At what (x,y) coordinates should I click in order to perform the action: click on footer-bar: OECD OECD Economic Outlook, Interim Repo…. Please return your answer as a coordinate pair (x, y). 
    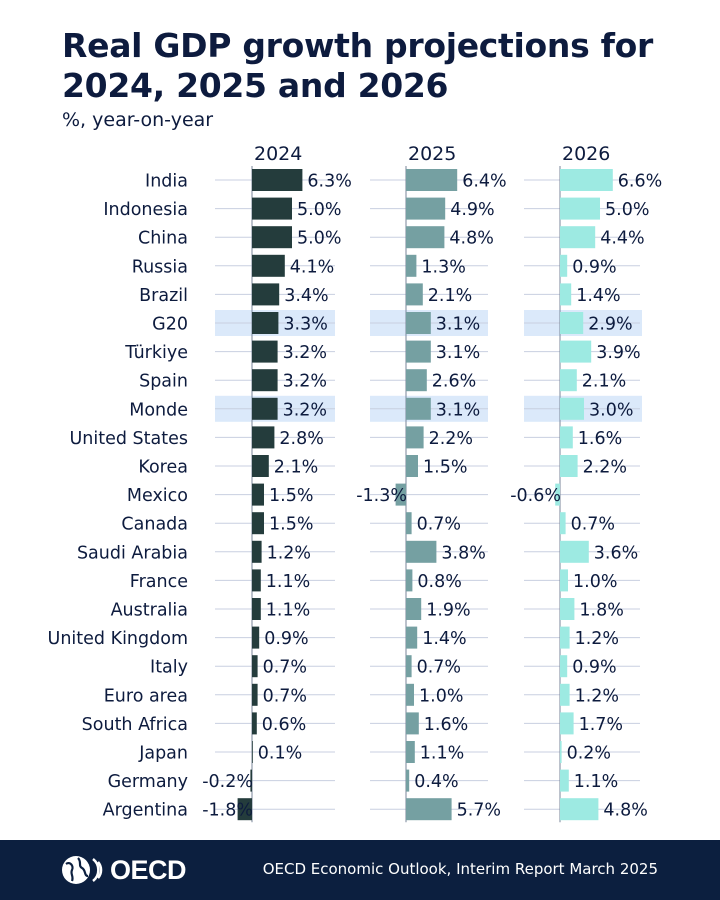
    Looking at the image, I should click on (360, 870).